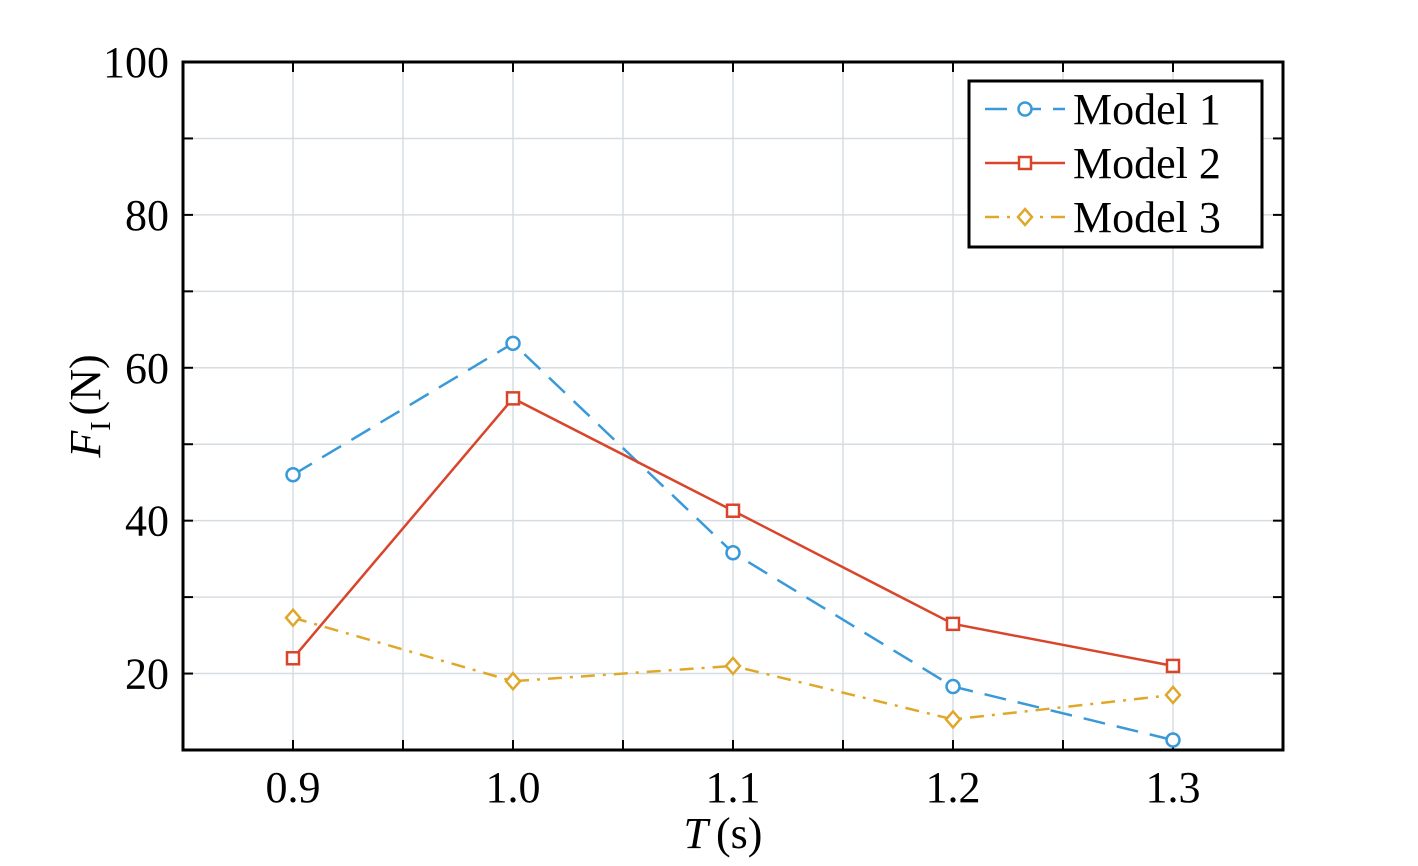  I want to click on x-axis-label: T (s), so click(723, 833).